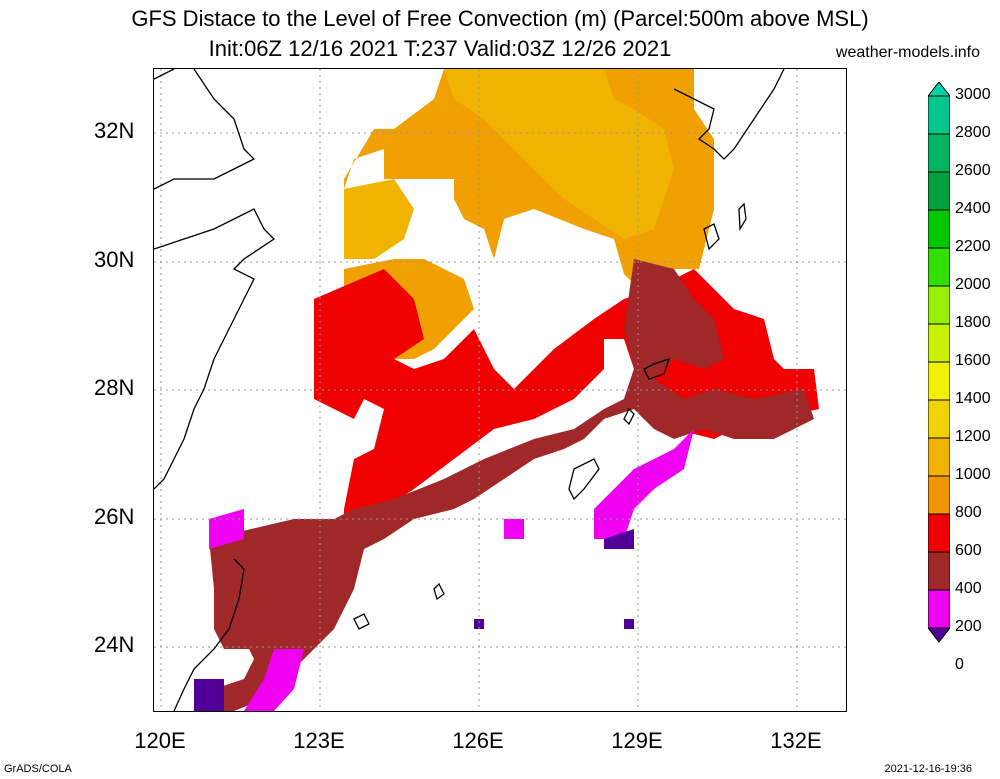 Image resolution: width=1000 pixels, height=779 pixels. I want to click on lon-label: 126E, so click(478, 740).